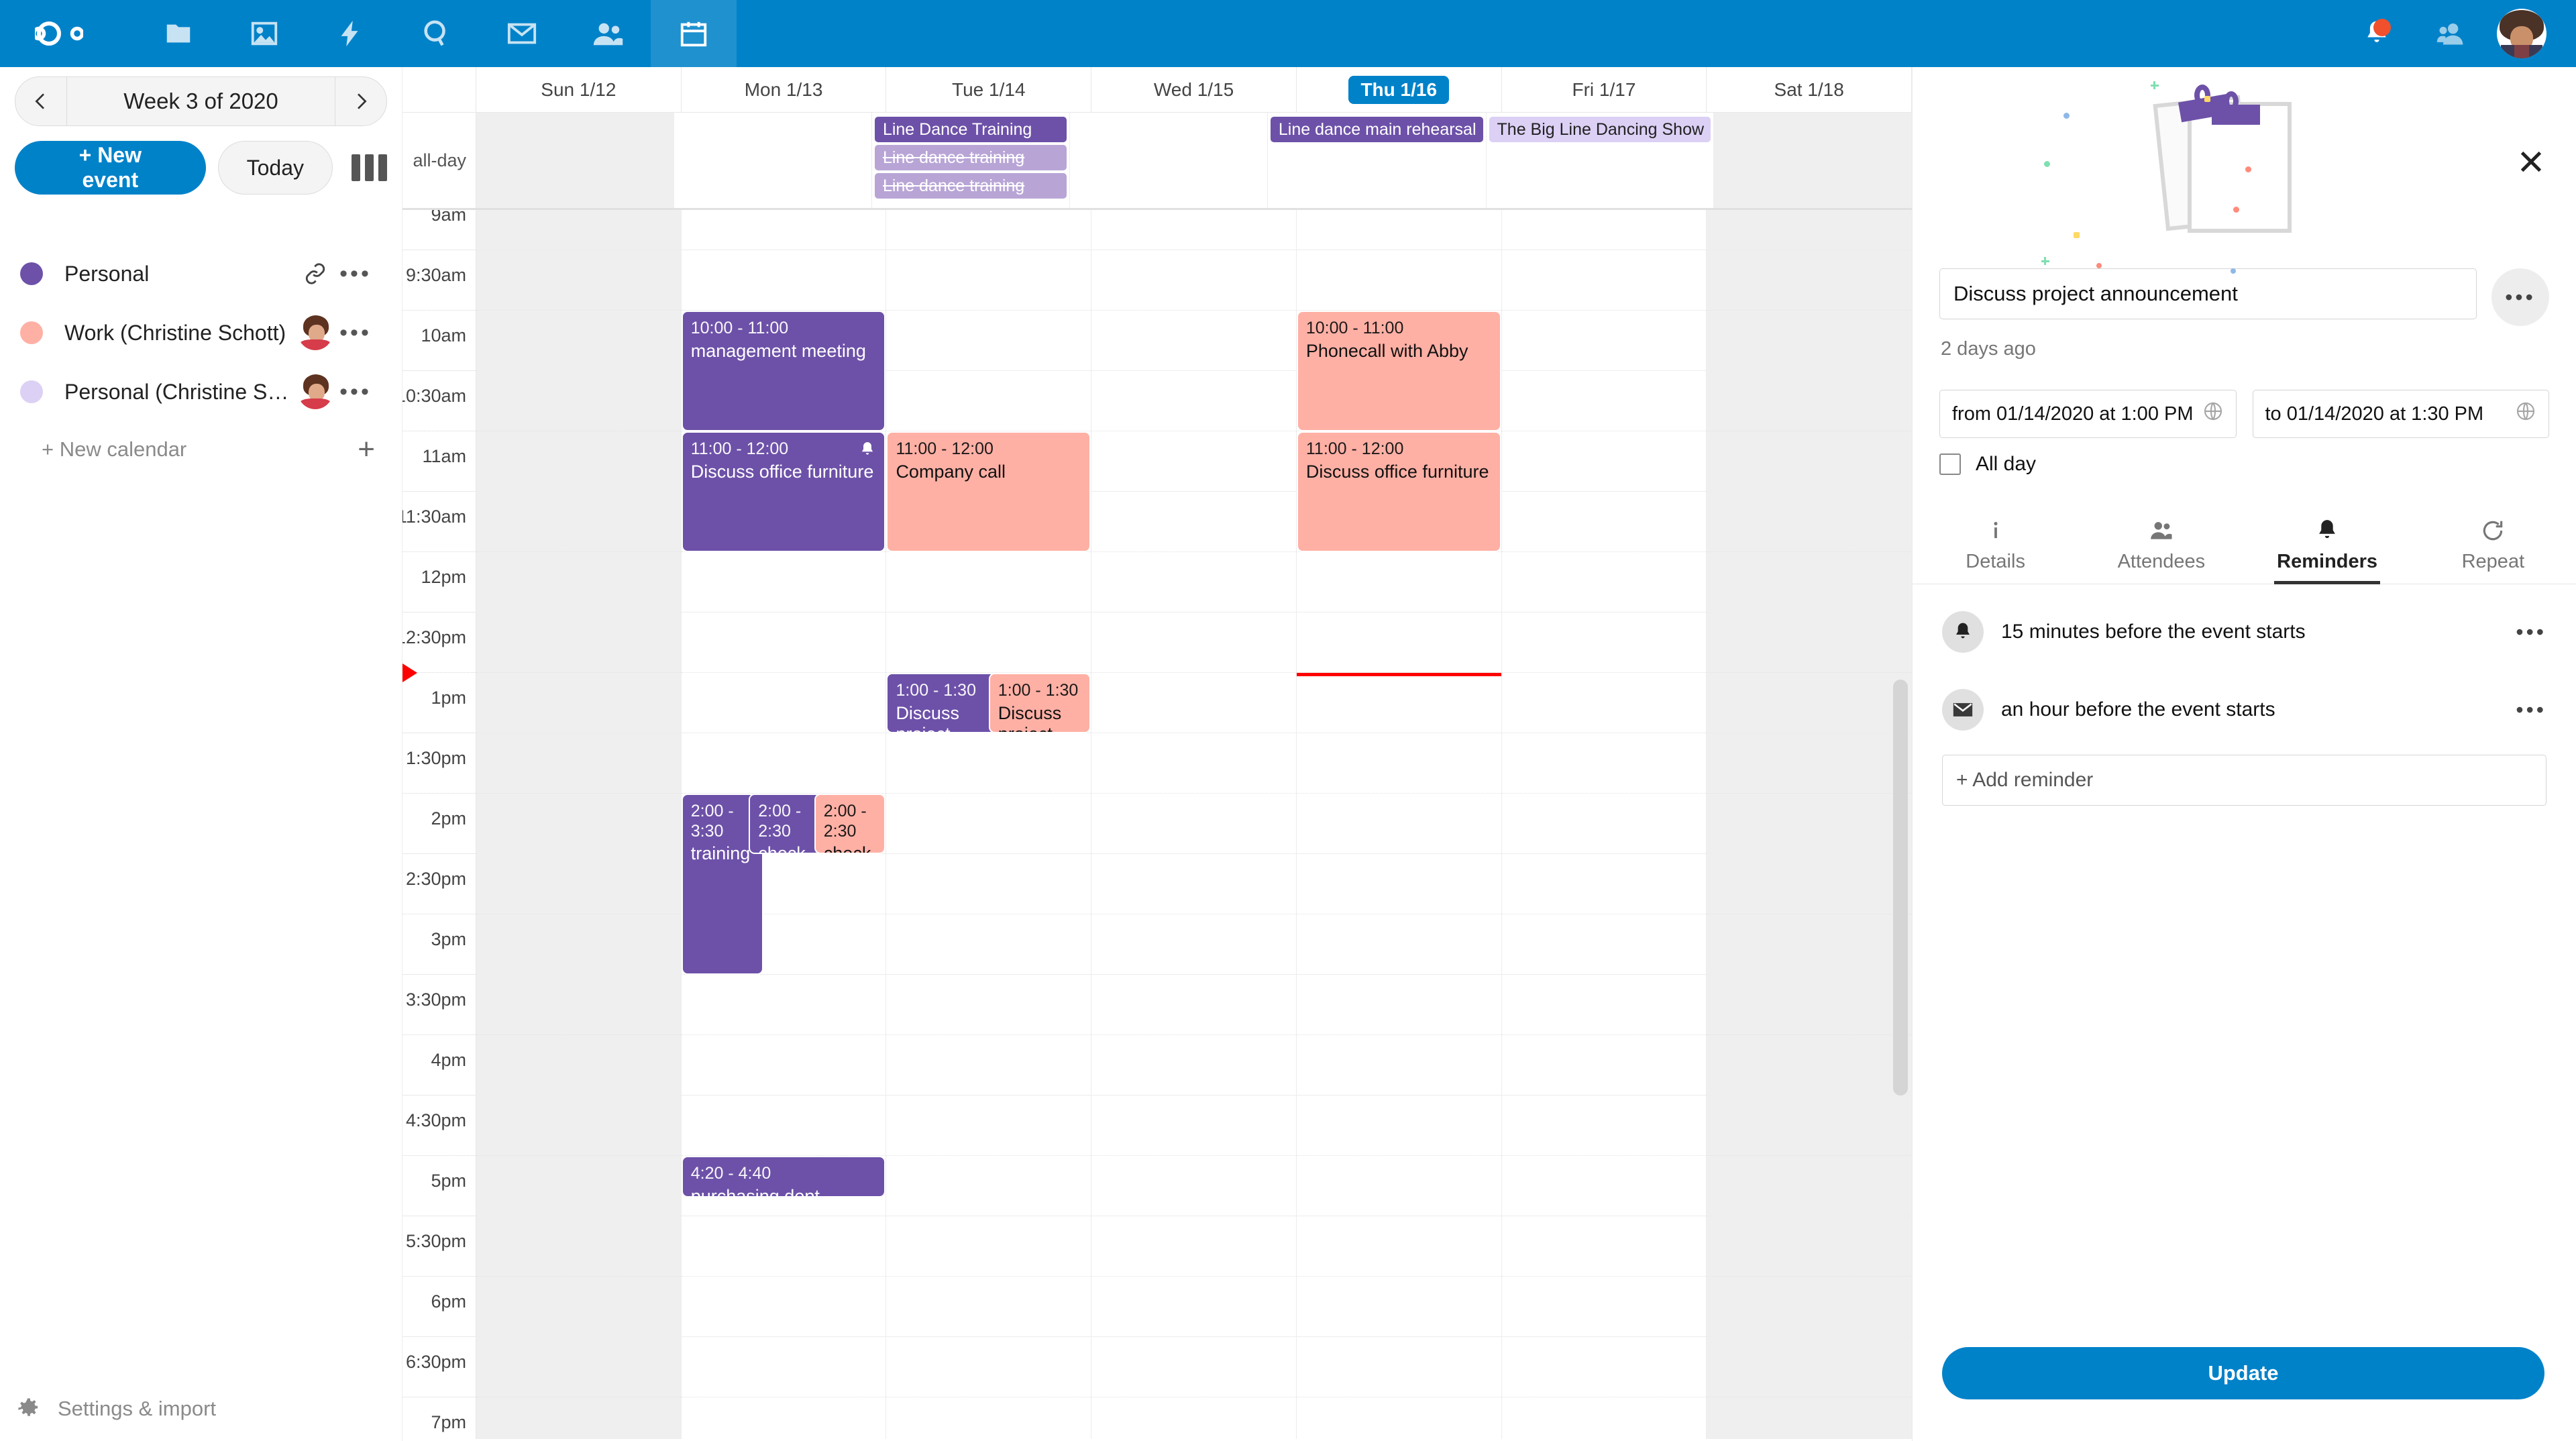 The height and width of the screenshot is (1441, 2576). I want to click on all-day-checkbox, so click(1950, 464).